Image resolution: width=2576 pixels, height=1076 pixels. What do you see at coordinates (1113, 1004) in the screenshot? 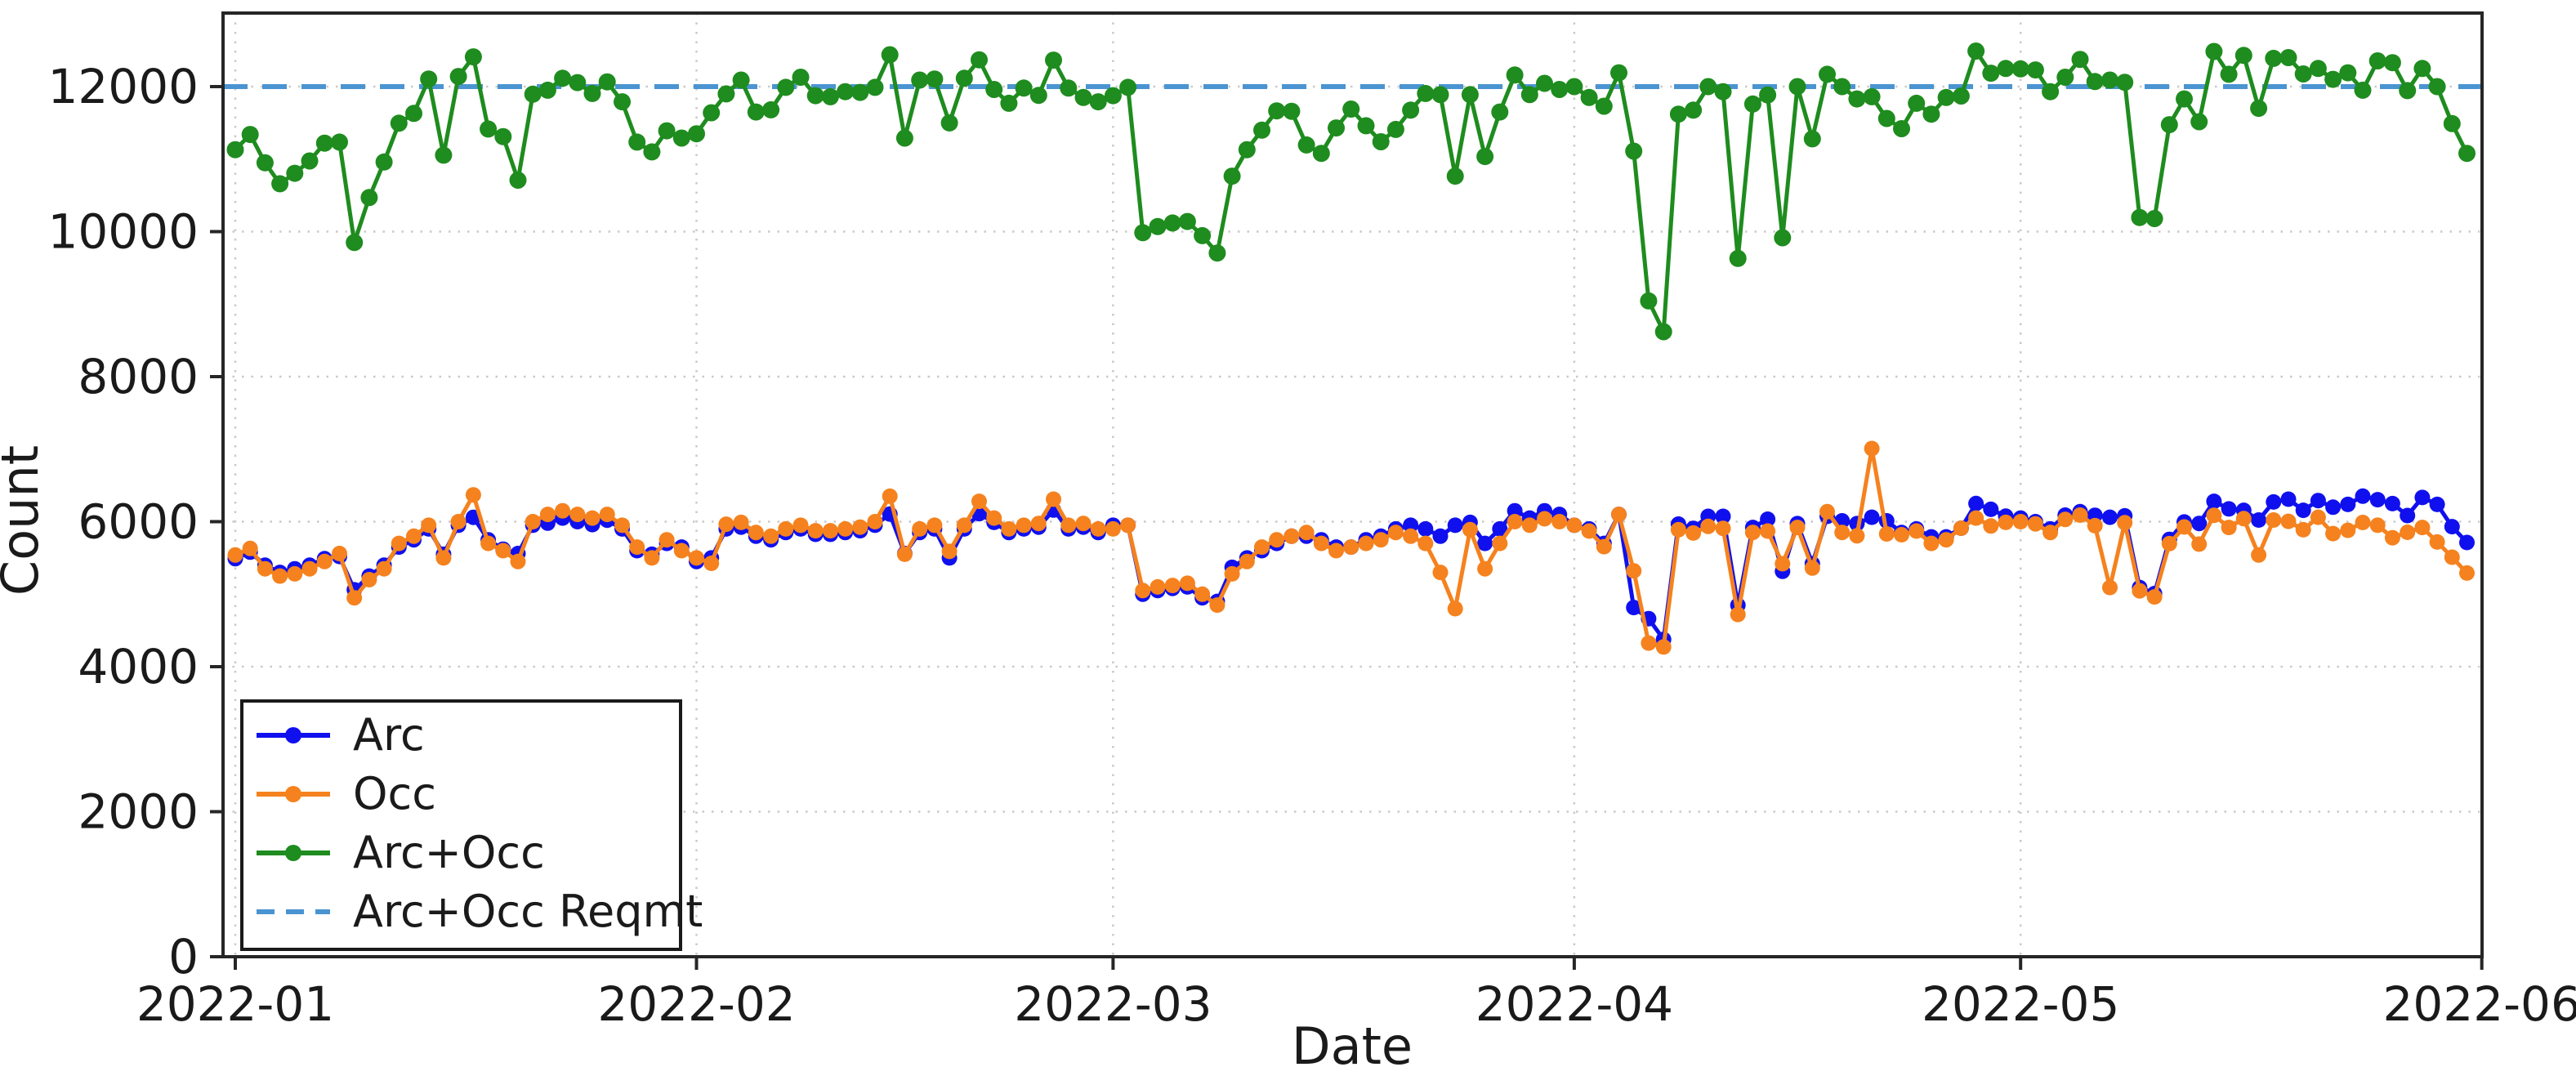
I see `x-tick-label: 2022-03` at bounding box center [1113, 1004].